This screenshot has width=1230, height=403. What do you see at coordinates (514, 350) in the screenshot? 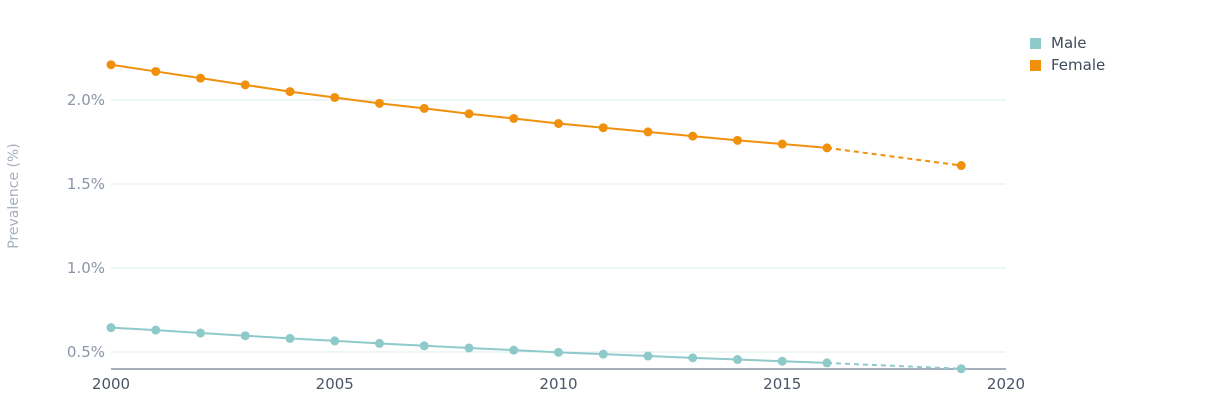
I see `data-point-male-2009` at bounding box center [514, 350].